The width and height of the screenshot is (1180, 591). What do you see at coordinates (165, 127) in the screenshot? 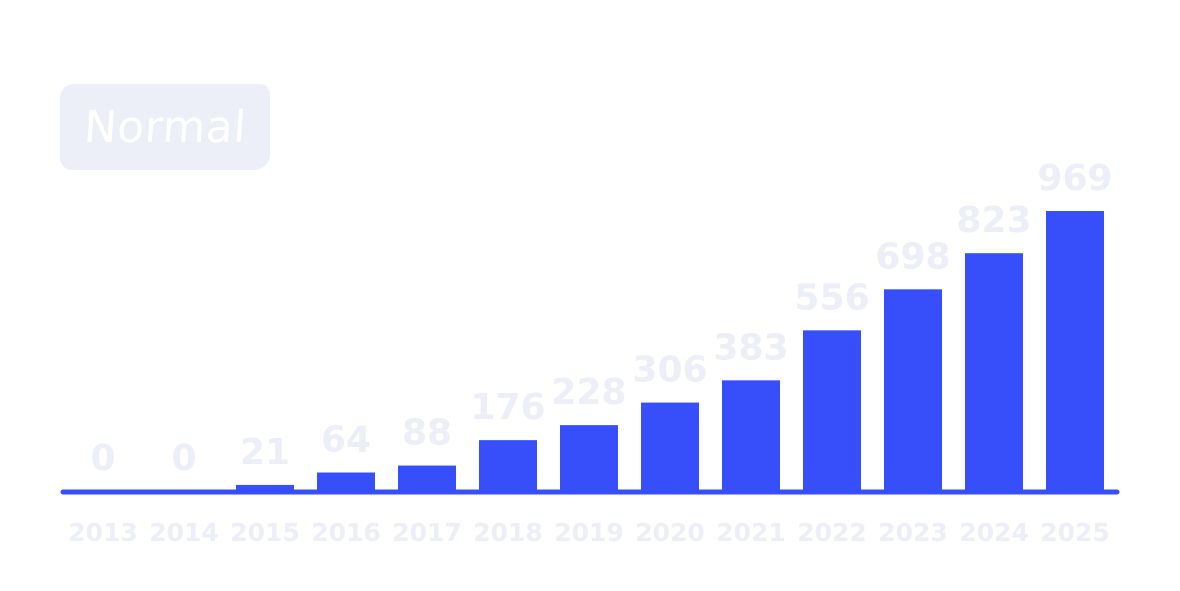
I see `normal-badge: Normal` at bounding box center [165, 127].